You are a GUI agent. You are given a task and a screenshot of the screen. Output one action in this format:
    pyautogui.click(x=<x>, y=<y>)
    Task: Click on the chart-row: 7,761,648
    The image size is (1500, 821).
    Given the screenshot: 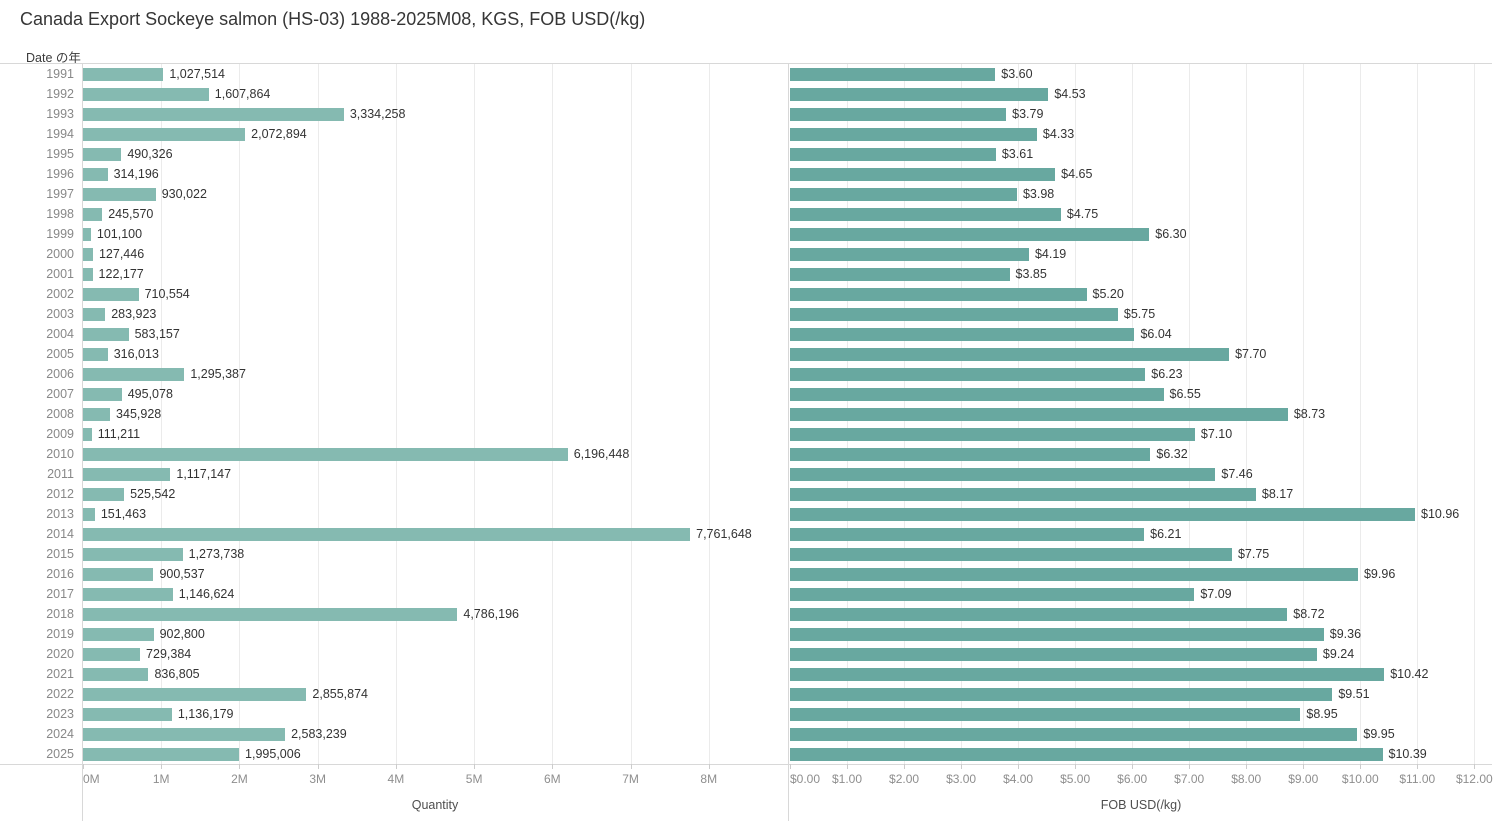 What is the action you would take?
    pyautogui.click(x=435, y=534)
    